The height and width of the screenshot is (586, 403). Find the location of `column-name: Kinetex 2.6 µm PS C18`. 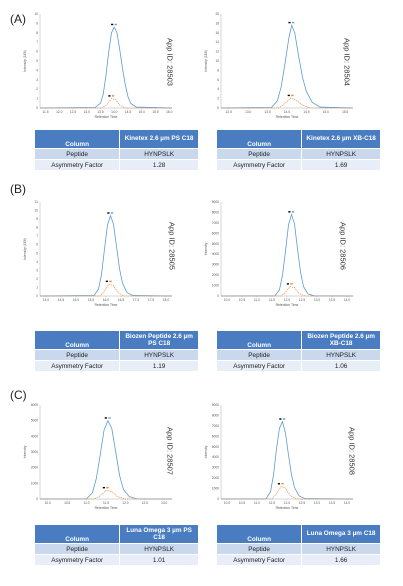

column-name: Kinetex 2.6 µm PS C18 is located at coordinates (159, 139).